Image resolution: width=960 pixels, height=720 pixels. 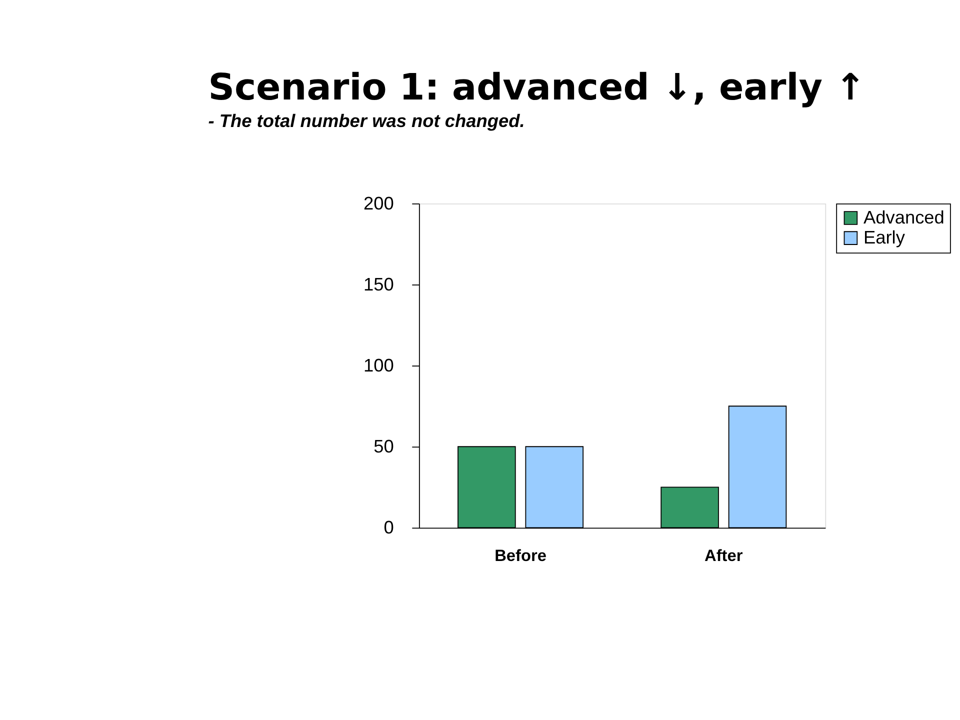 I want to click on legend-label: Early, so click(x=884, y=238).